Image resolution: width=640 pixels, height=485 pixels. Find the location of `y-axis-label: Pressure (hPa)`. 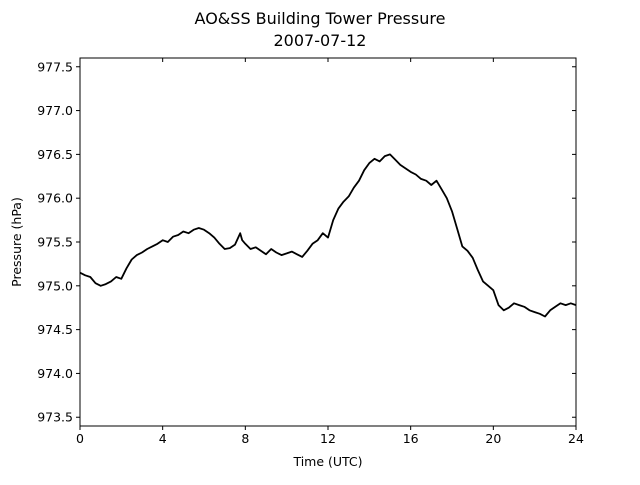

y-axis-label: Pressure (hPa) is located at coordinates (16, 242).